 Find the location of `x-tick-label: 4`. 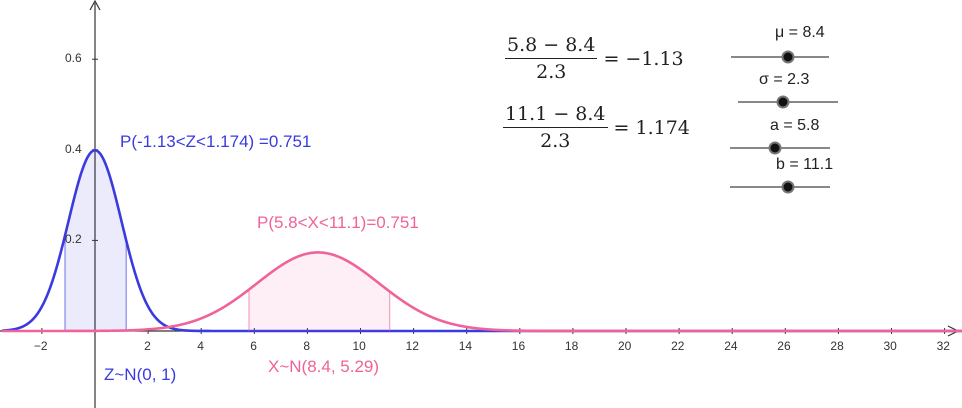

x-tick-label: 4 is located at coordinates (200, 346).